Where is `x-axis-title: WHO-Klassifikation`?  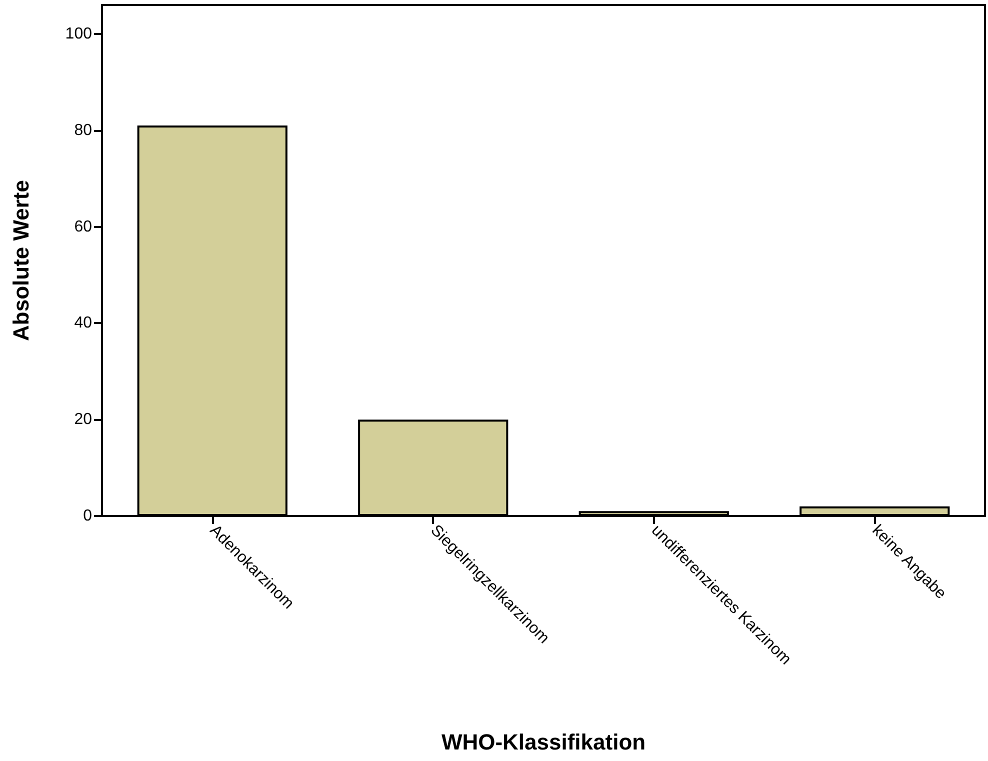 x-axis-title: WHO-Klassifikation is located at coordinates (543, 742).